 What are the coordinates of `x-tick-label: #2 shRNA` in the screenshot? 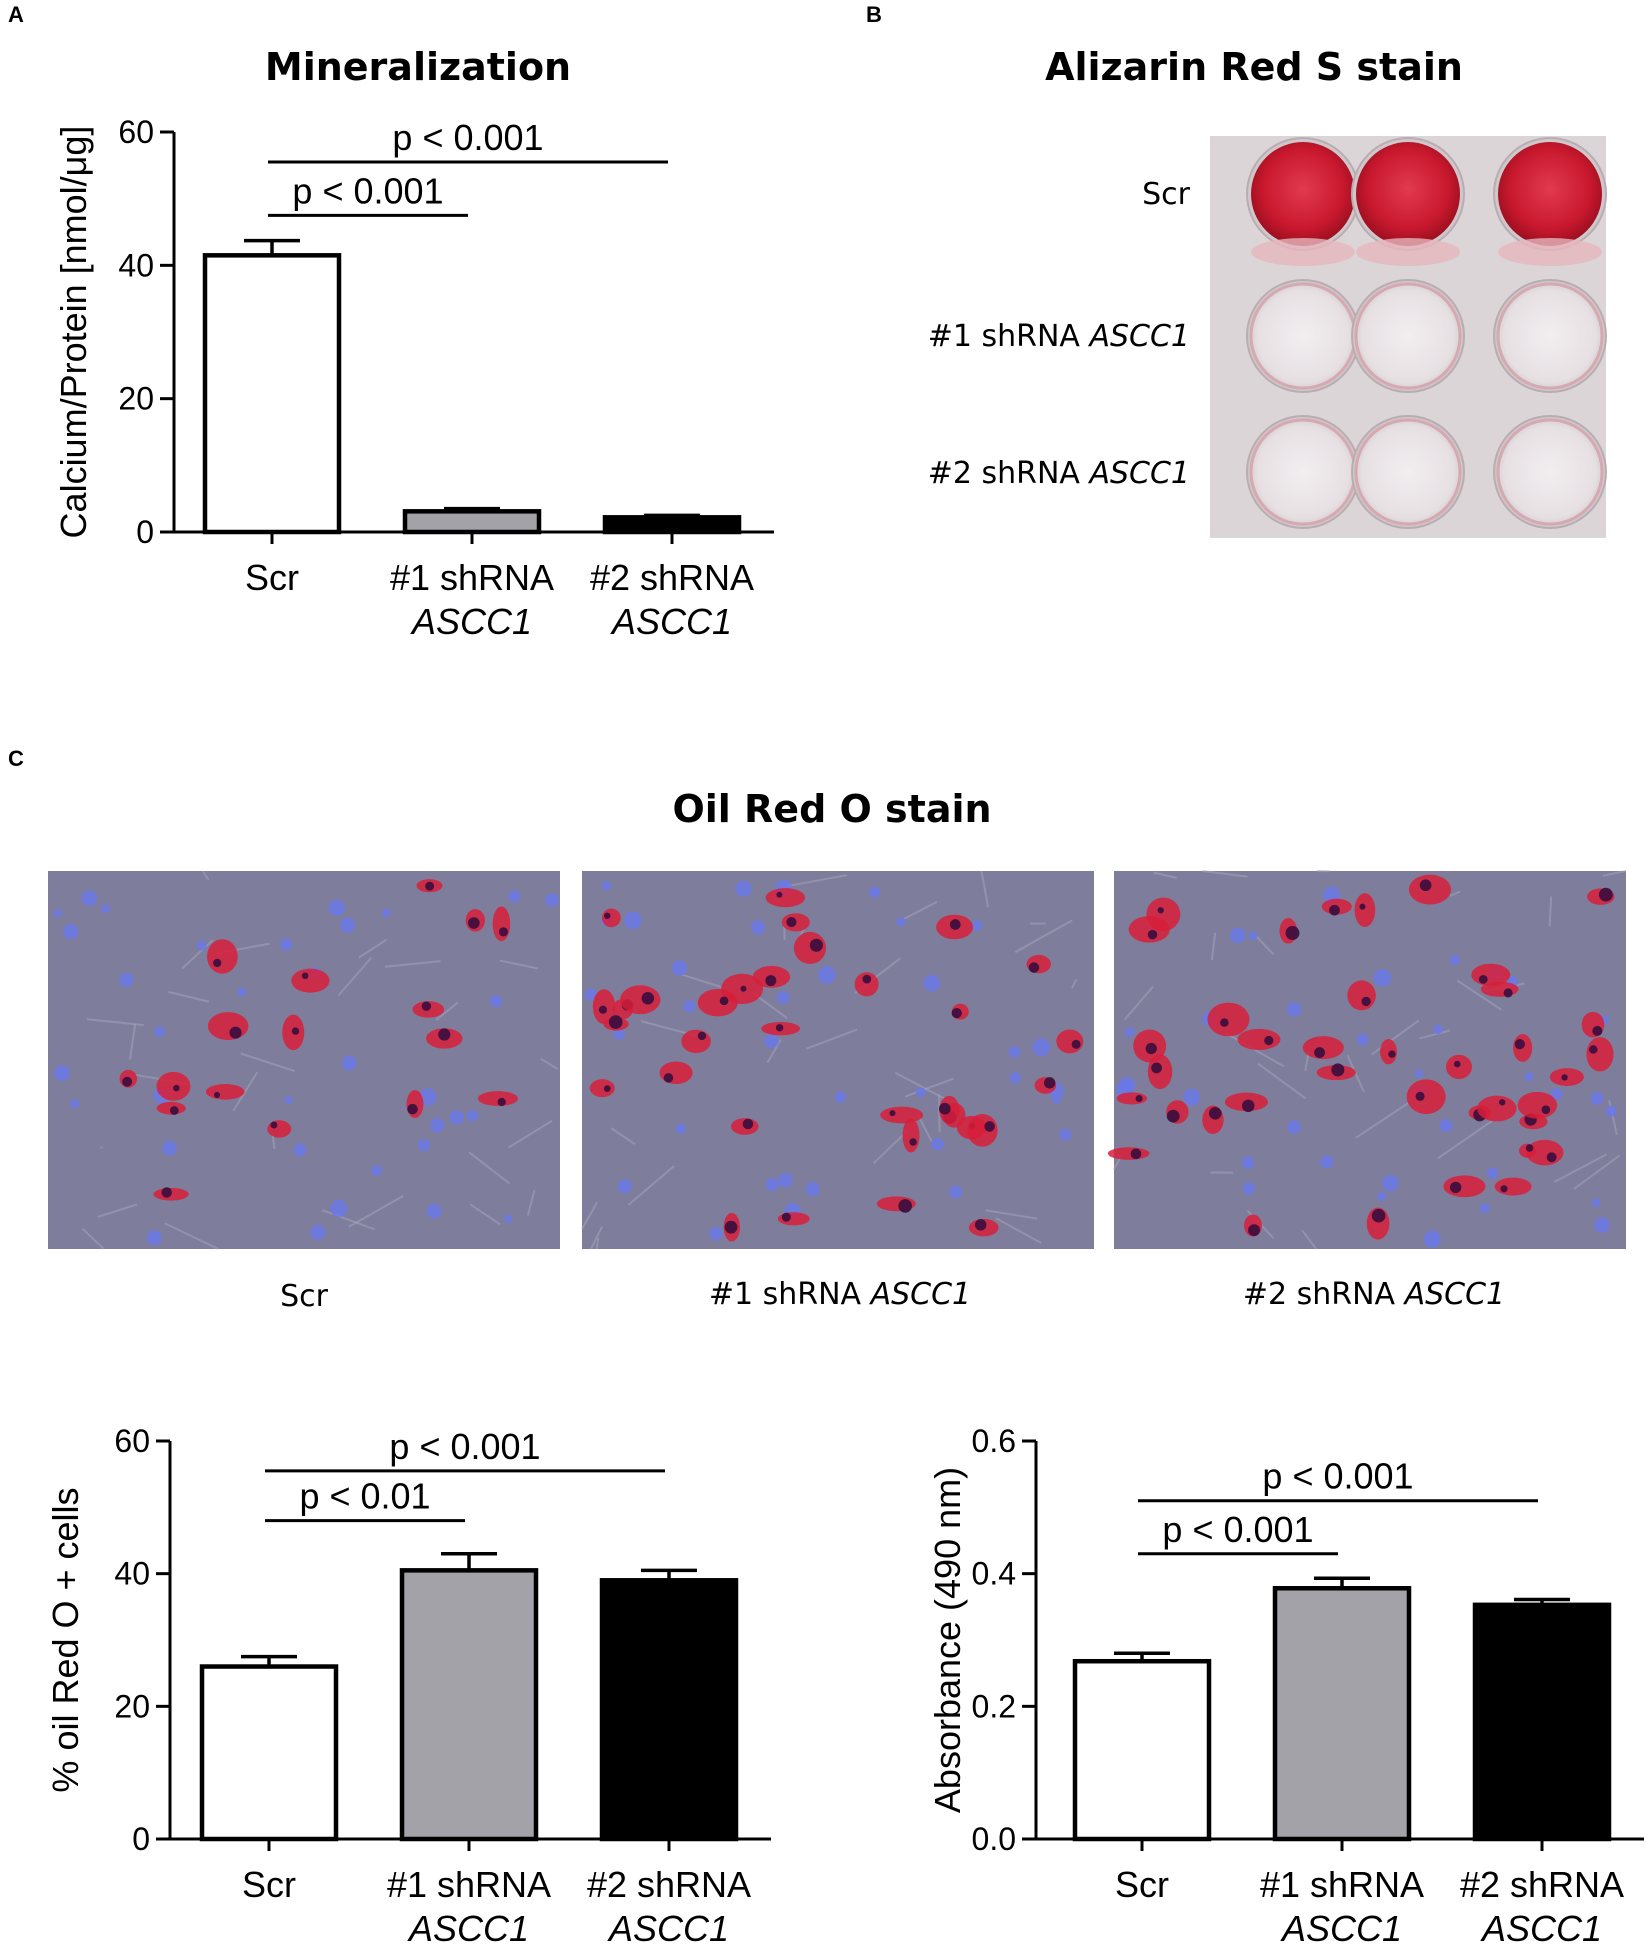 It's located at (672, 577).